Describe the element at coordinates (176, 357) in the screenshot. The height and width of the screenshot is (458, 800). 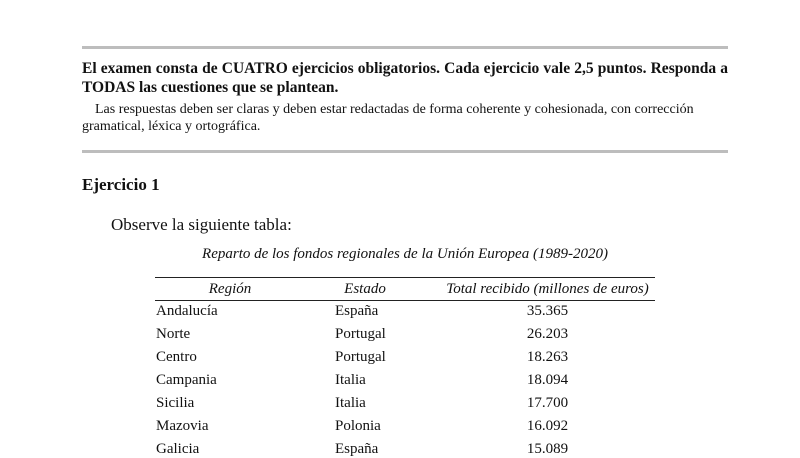
I see `text-cell: Centro` at that location.